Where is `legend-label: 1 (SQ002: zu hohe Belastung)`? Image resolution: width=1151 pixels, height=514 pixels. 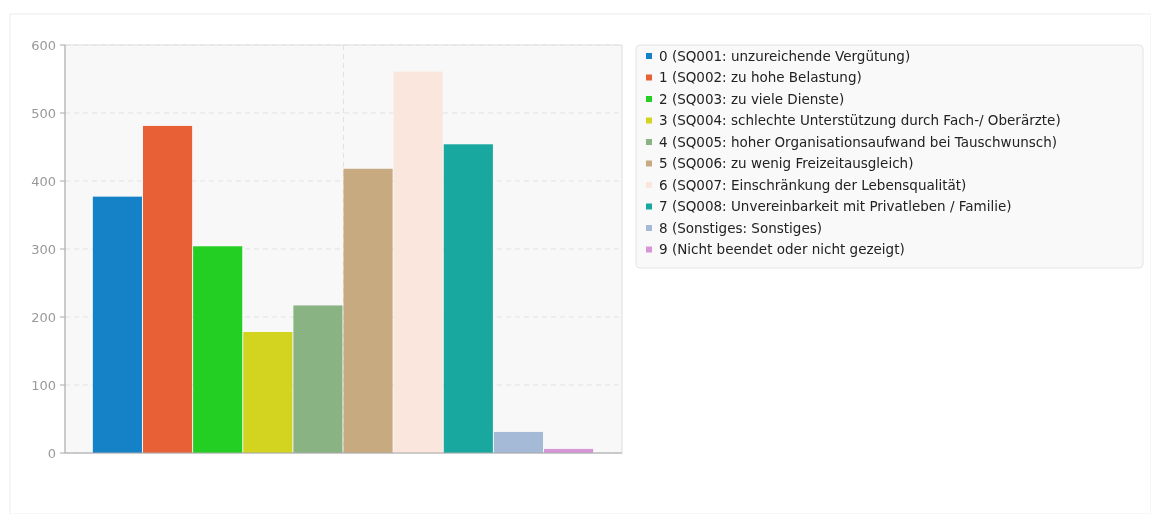 legend-label: 1 (SQ002: zu hohe Belastung) is located at coordinates (760, 77).